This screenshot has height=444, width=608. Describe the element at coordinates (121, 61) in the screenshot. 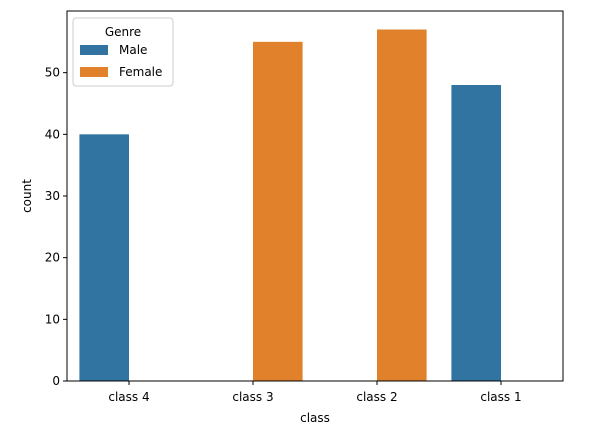

I see `legend-items: Male Female` at that location.